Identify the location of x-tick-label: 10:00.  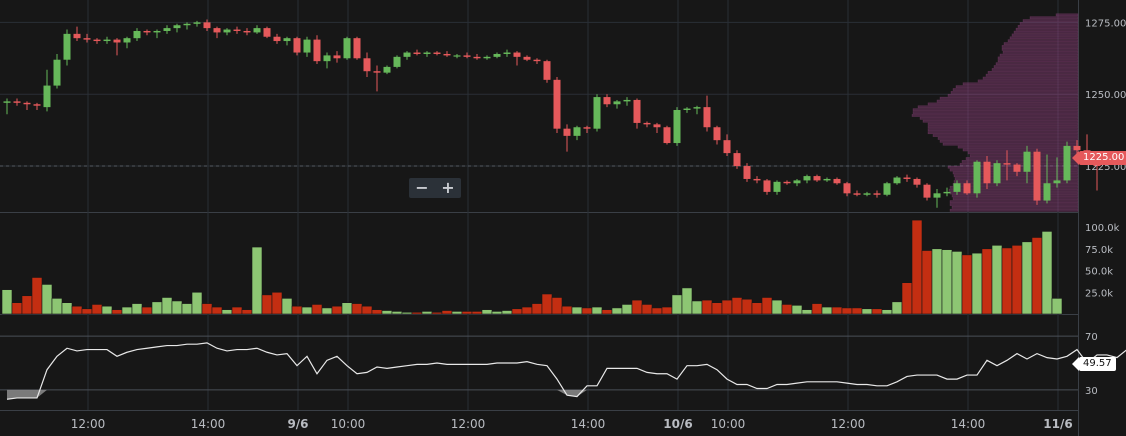
(728, 424).